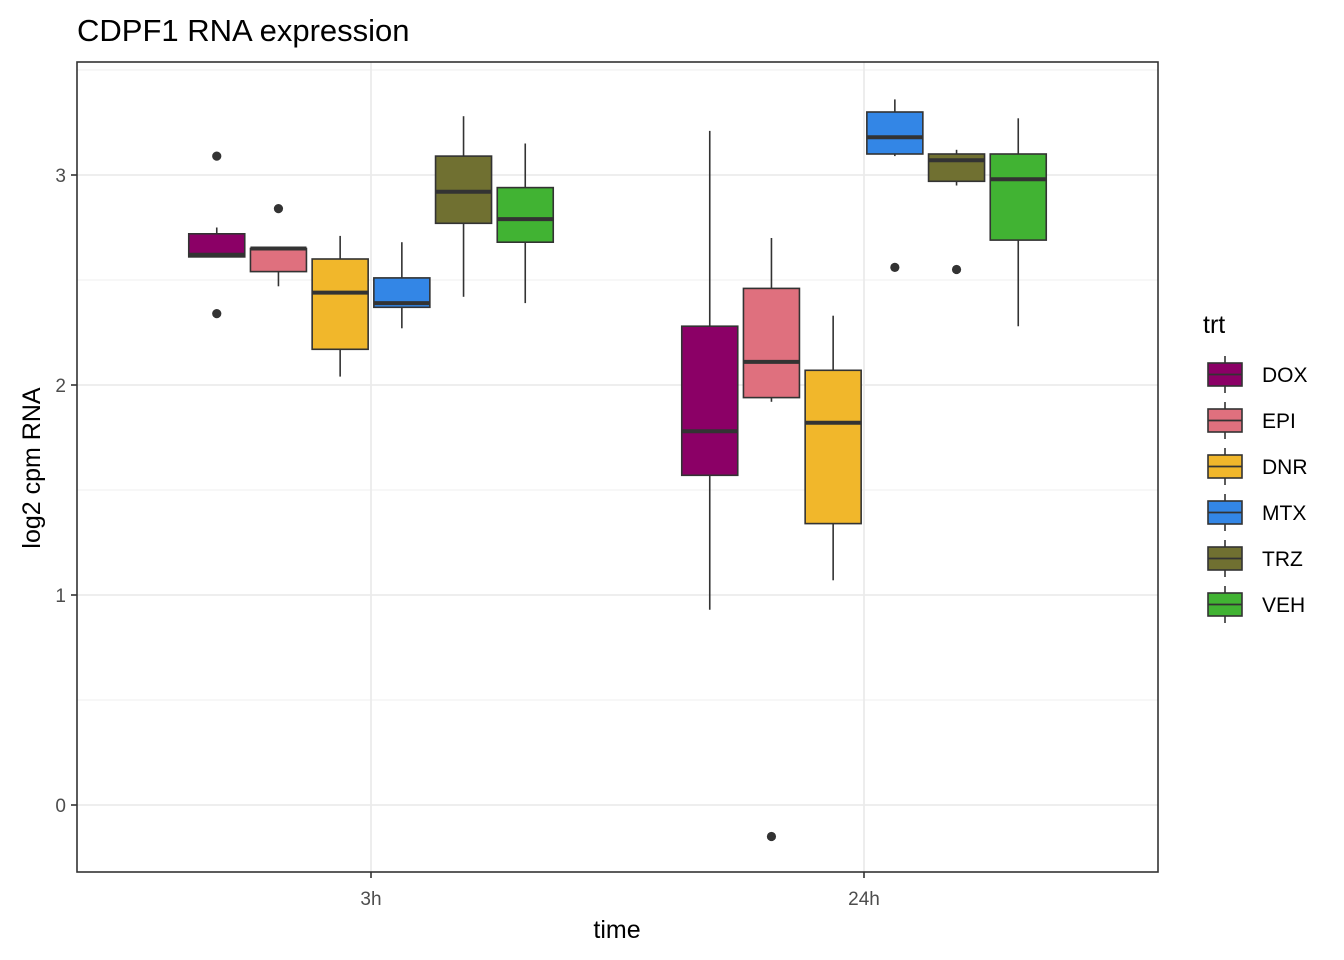 The image size is (1344, 960). I want to click on legend-item-epi: EPI, so click(1251, 420).